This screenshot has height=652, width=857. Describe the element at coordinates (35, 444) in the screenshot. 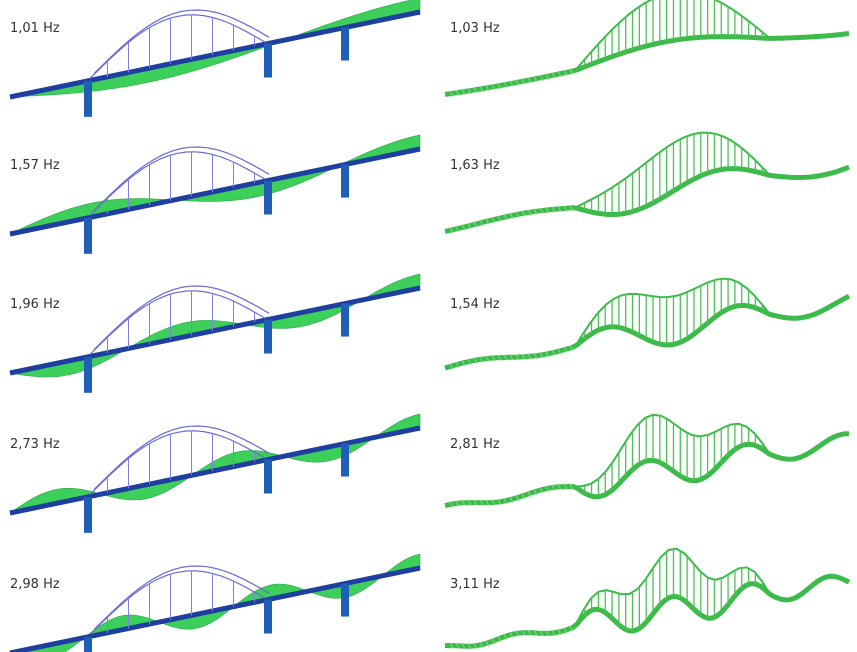

I see `frequency-label: 2,73 Hz` at that location.